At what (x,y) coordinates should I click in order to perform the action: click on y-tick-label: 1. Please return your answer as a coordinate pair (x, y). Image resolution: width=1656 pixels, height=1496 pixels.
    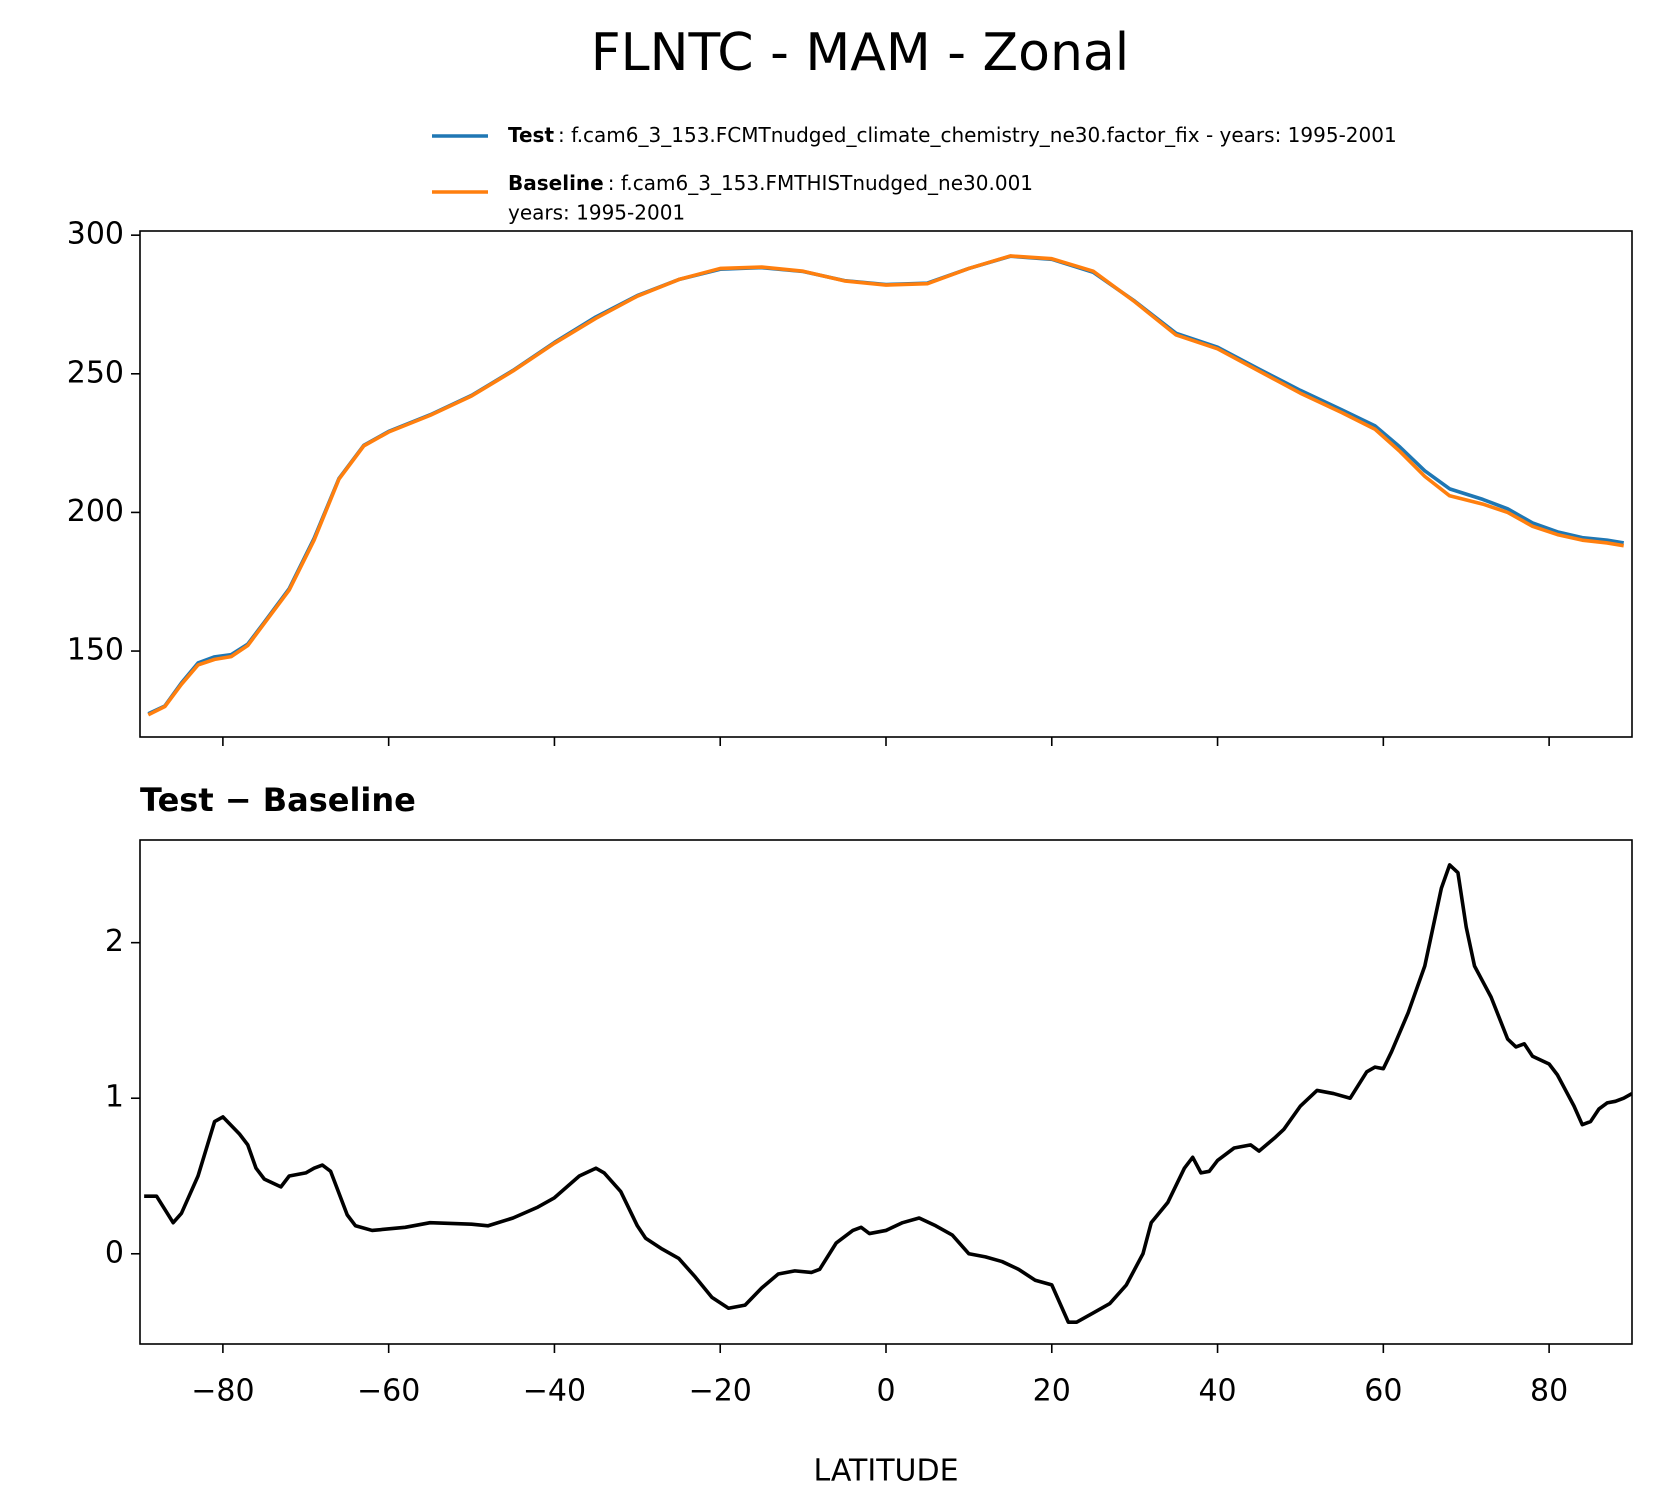
    Looking at the image, I should click on (114, 1097).